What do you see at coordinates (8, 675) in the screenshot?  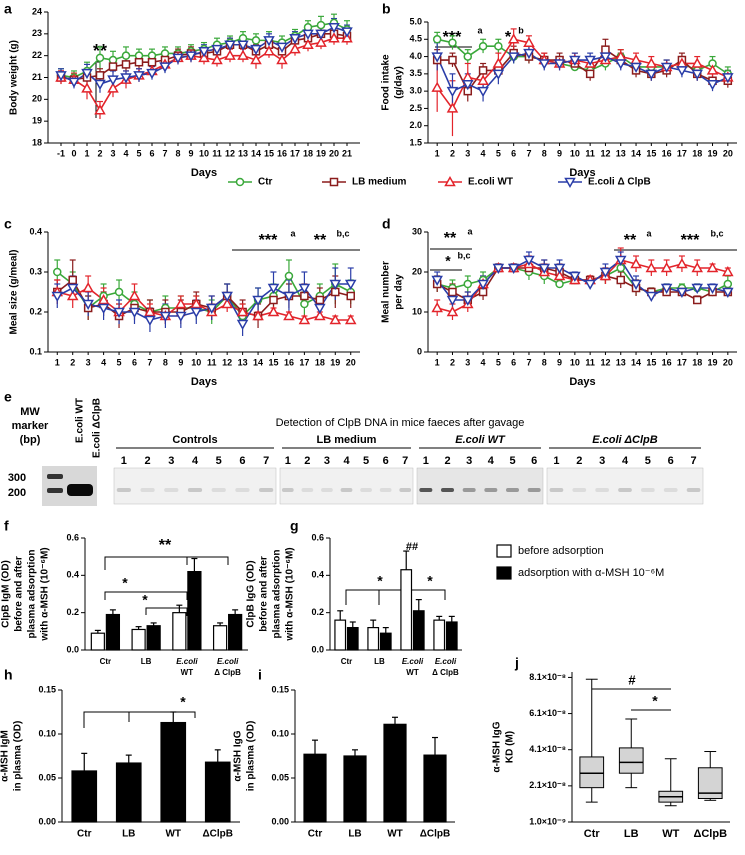 I see `panel-letter: h` at bounding box center [8, 675].